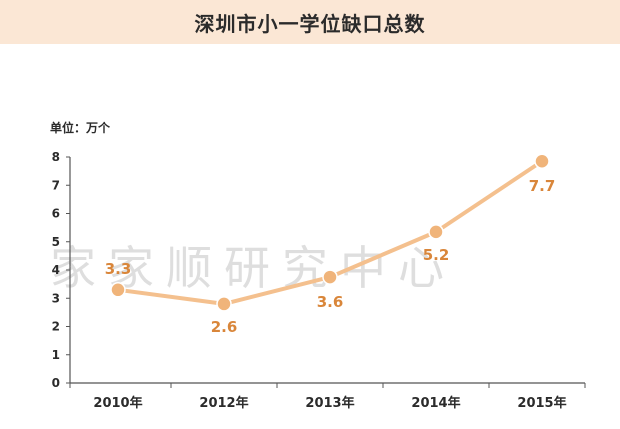 This screenshot has height=429, width=620. Describe the element at coordinates (56, 157) in the screenshot. I see `y-tick-label: 8` at that location.